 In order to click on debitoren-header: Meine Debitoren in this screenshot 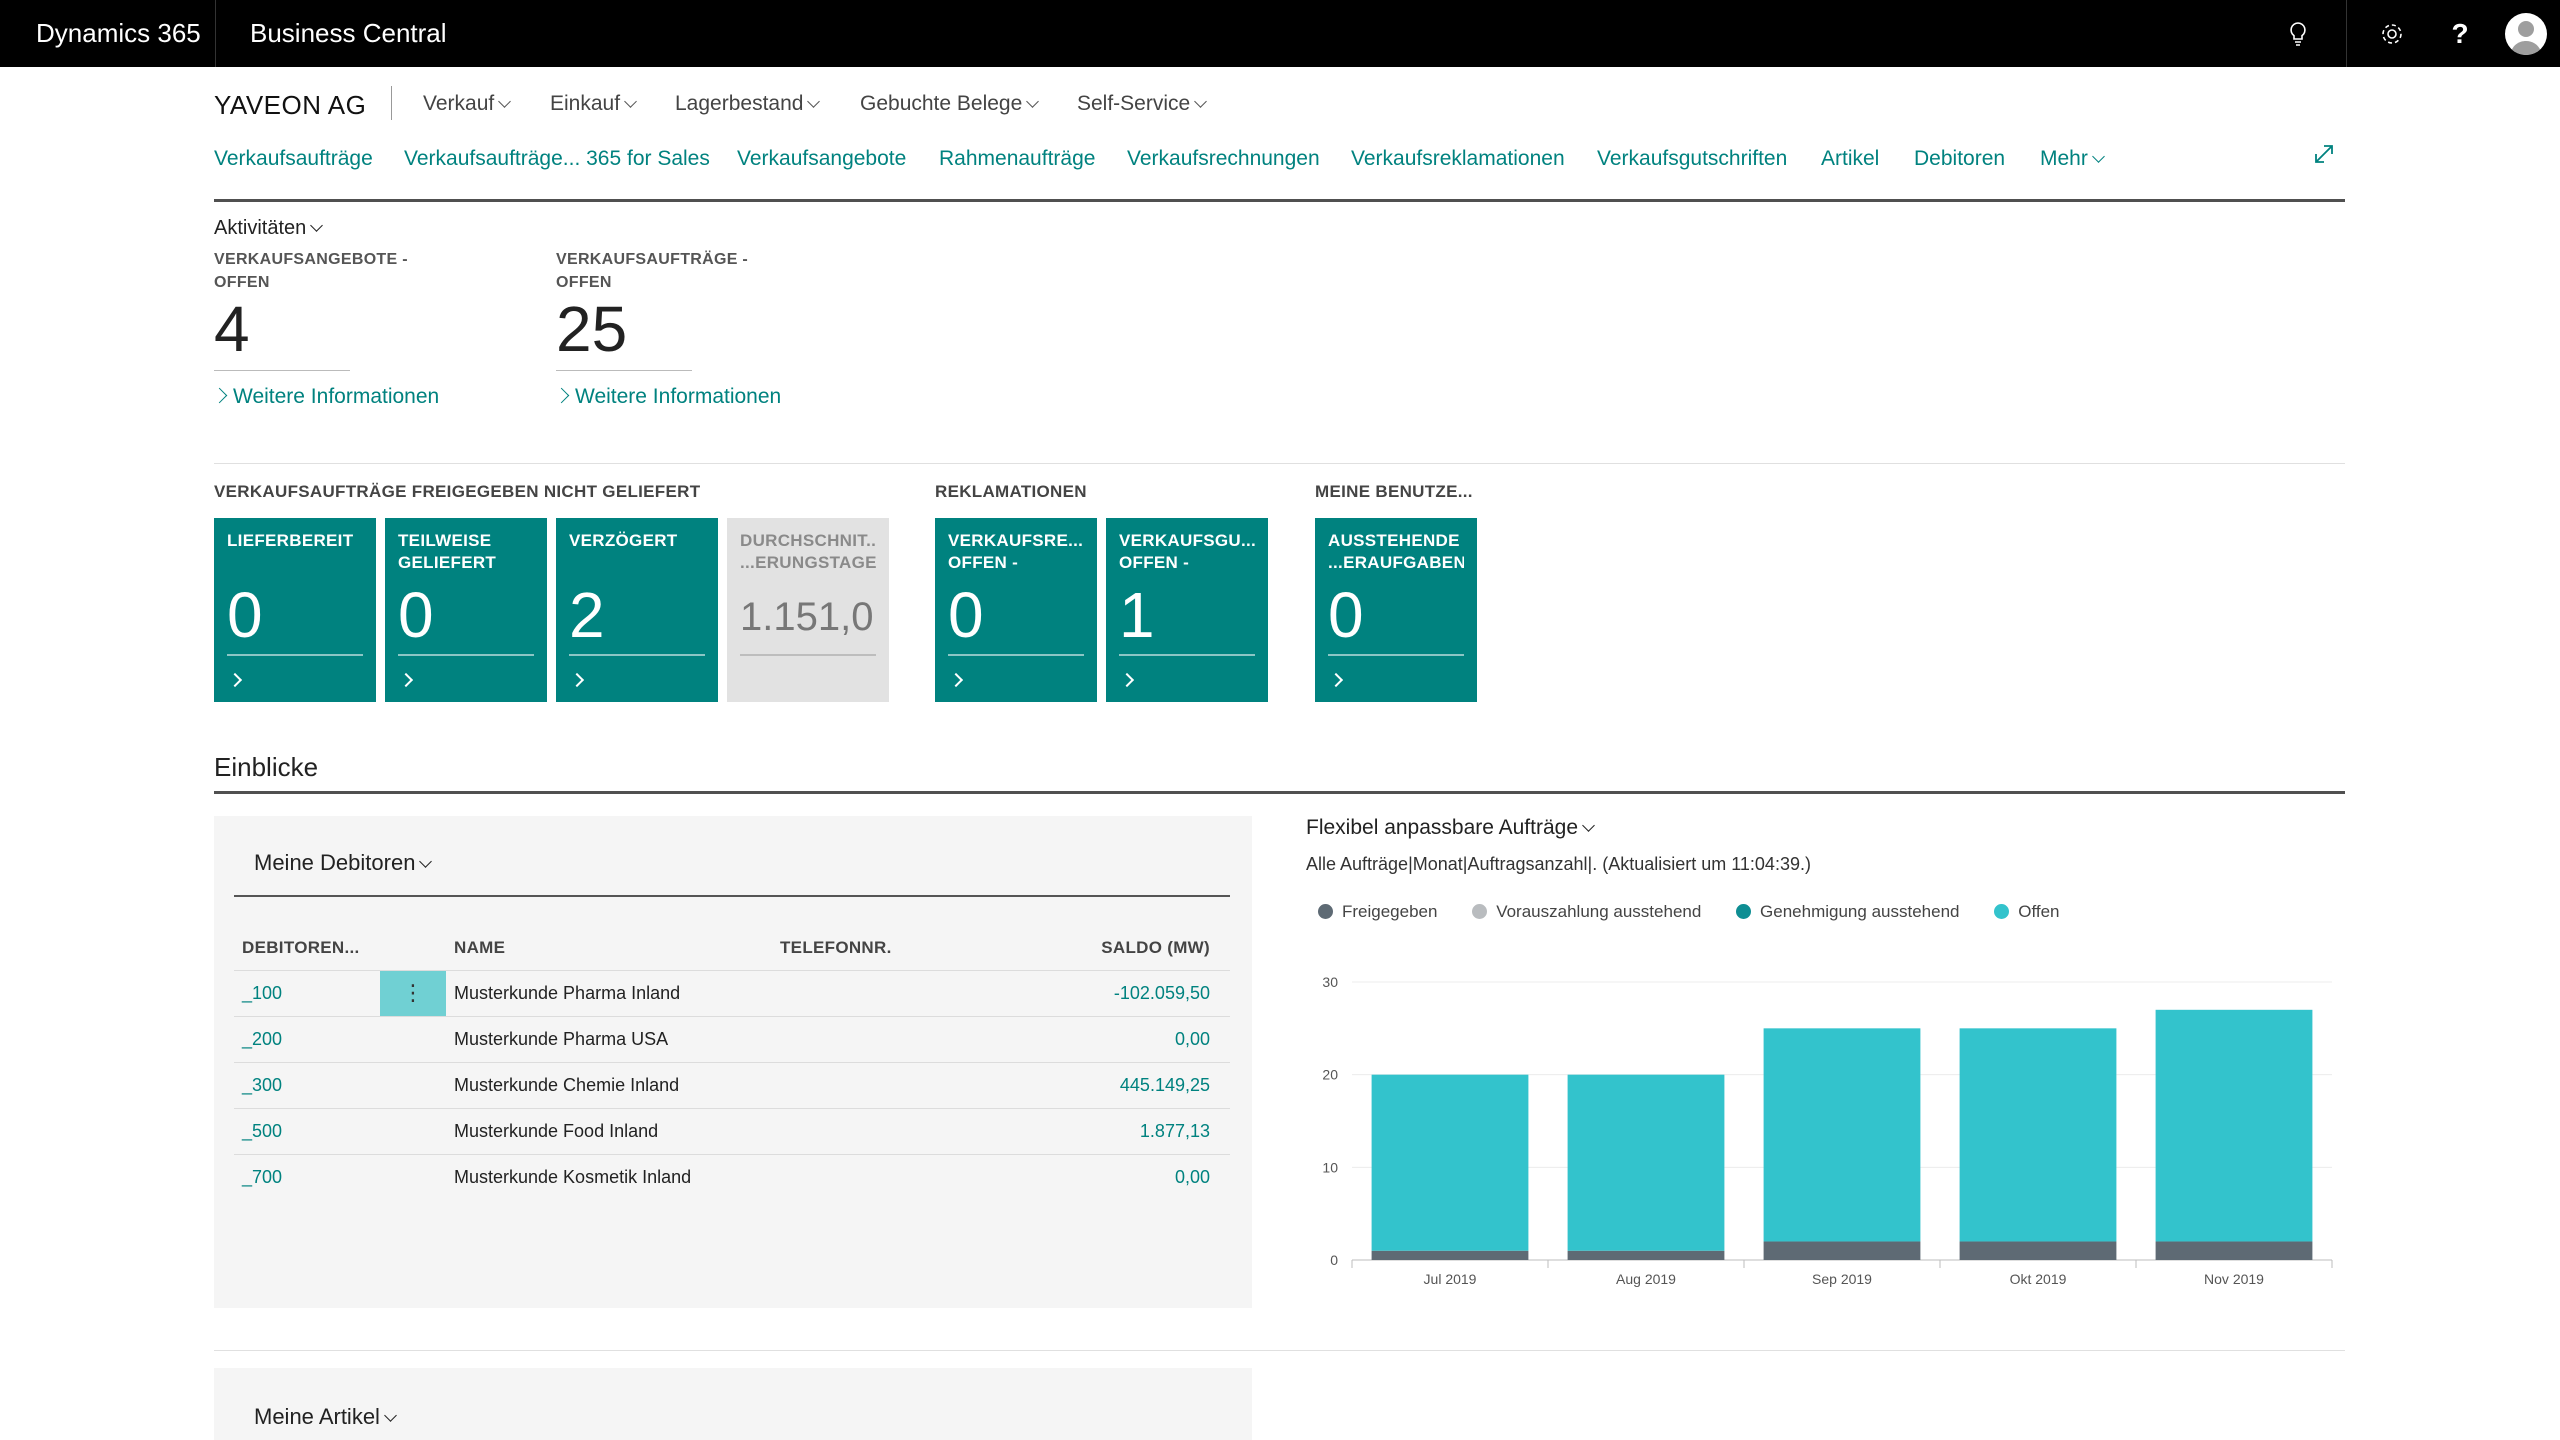, I will do `click(343, 863)`.